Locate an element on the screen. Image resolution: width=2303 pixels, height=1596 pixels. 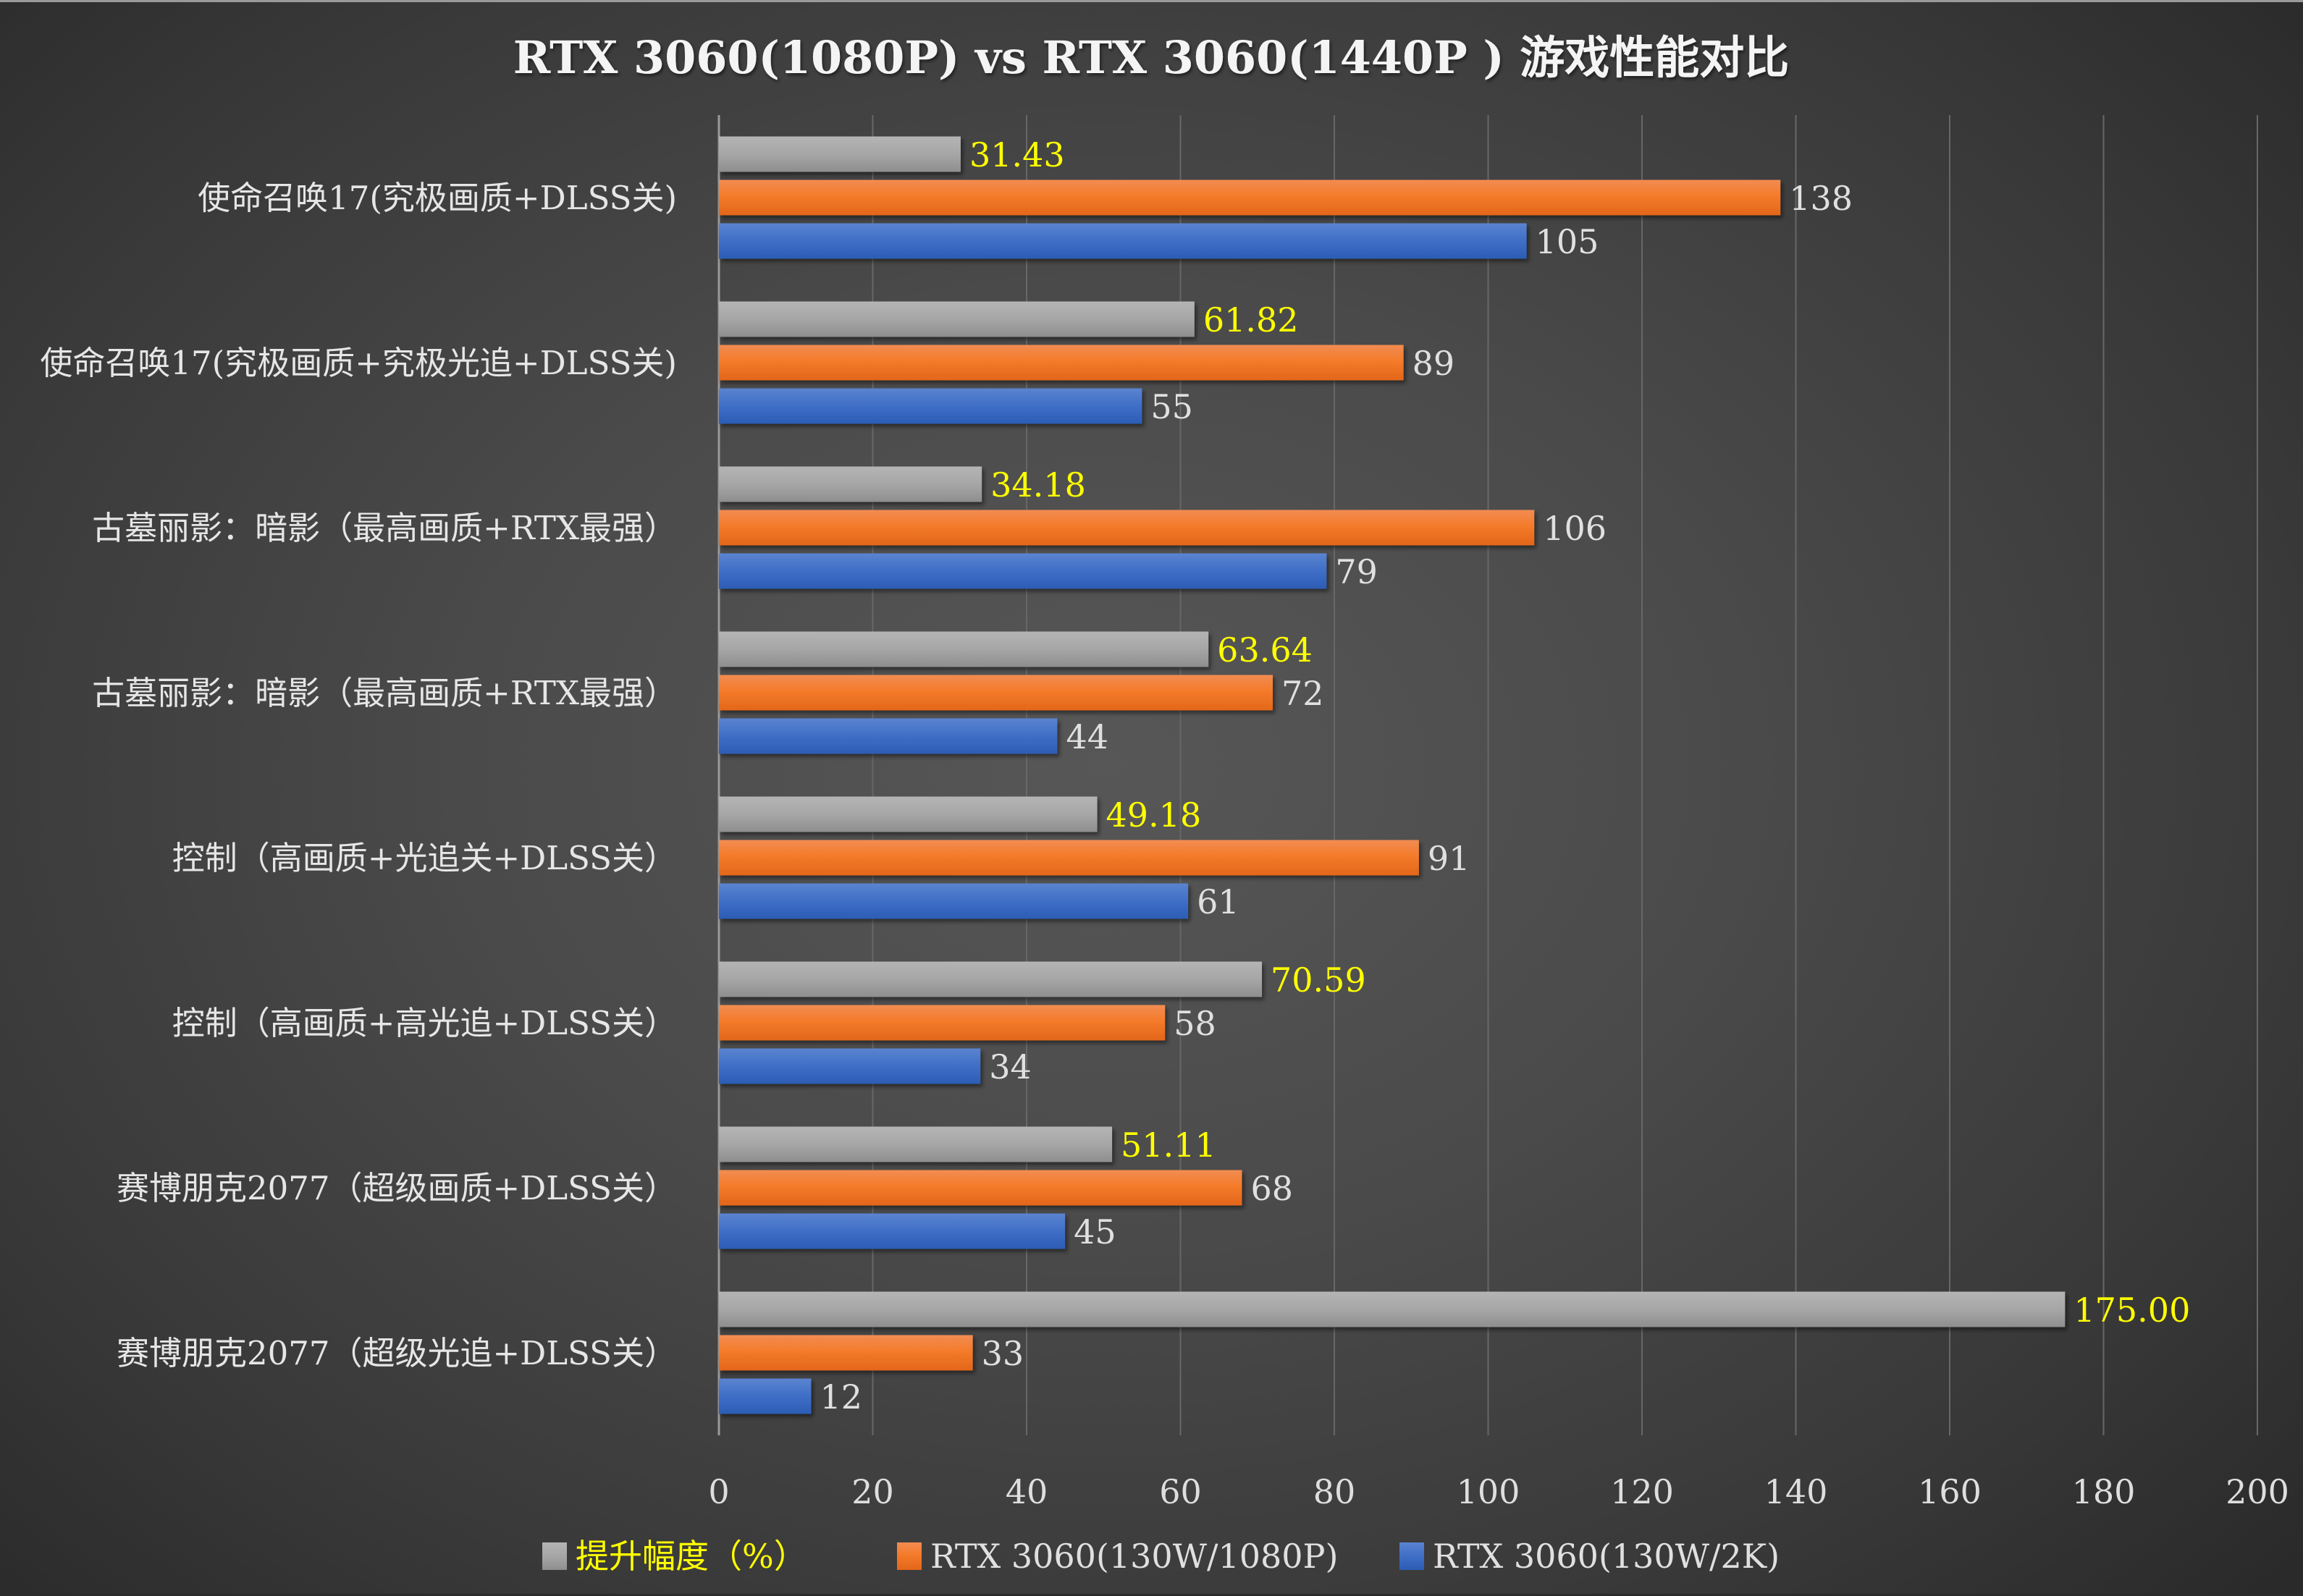
x-tick-label: 160 is located at coordinates (1950, 1491).